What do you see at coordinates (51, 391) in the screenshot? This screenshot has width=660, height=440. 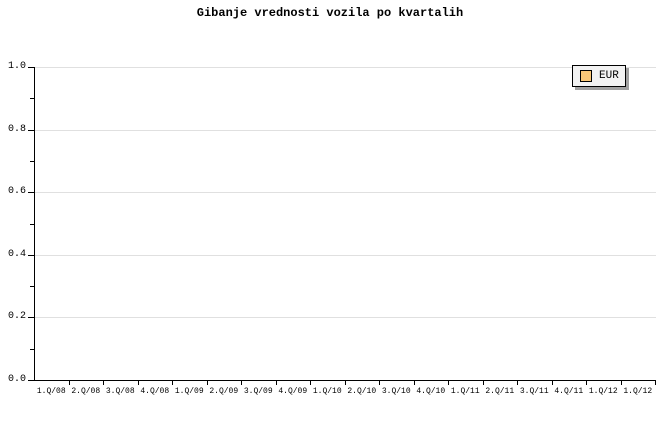 I see `x-tick-label: 1.Q/08` at bounding box center [51, 391].